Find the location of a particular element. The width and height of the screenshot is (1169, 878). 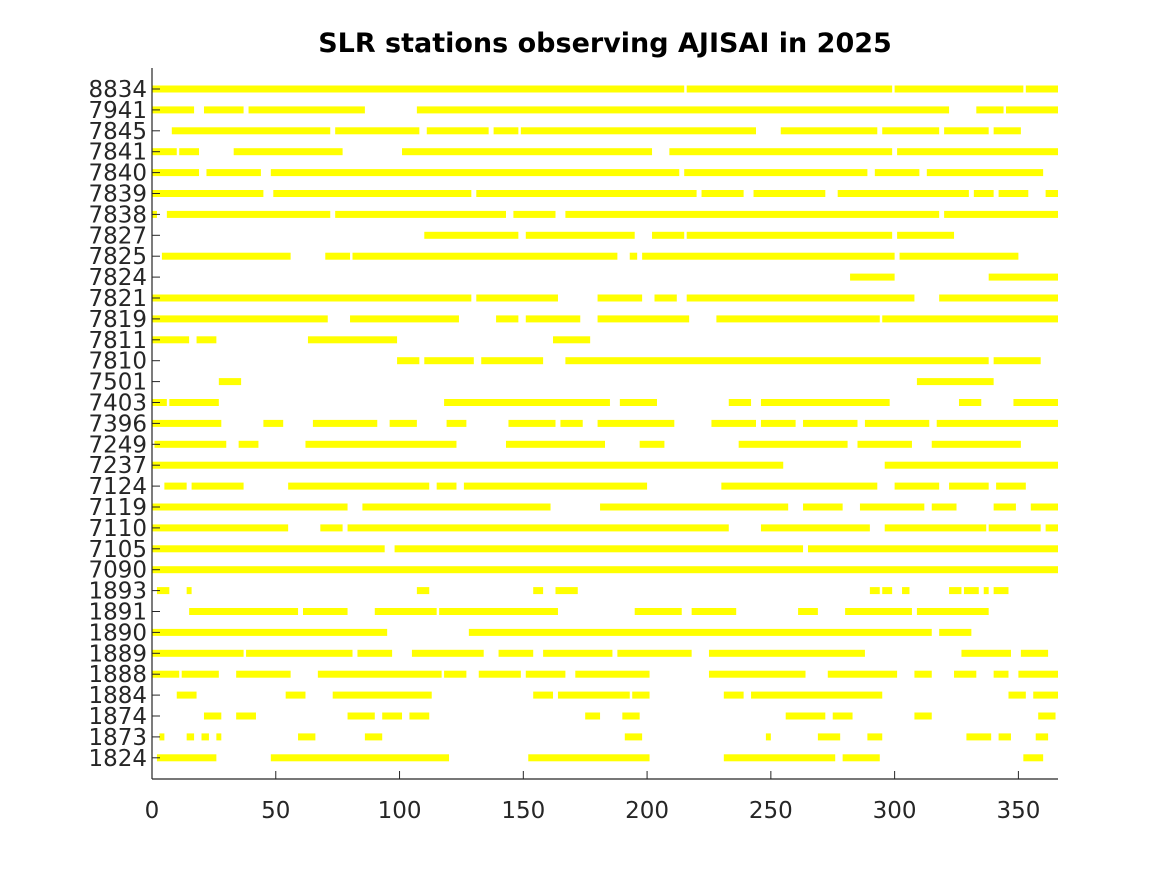

y-tick-label-1893: 1893 is located at coordinates (117, 592).